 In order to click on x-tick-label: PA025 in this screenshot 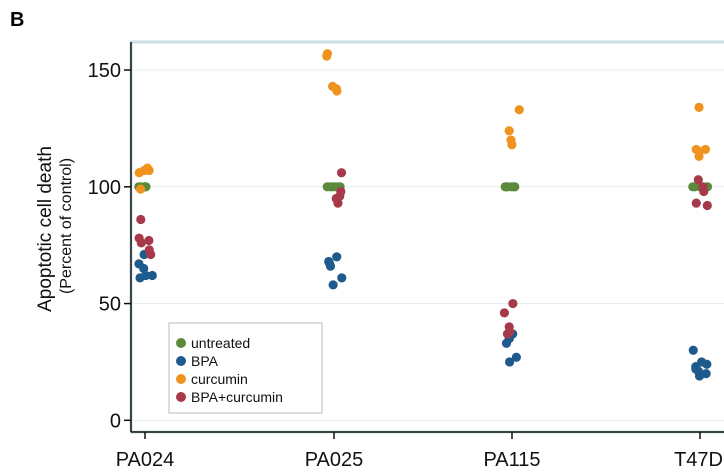, I will do `click(334, 460)`.